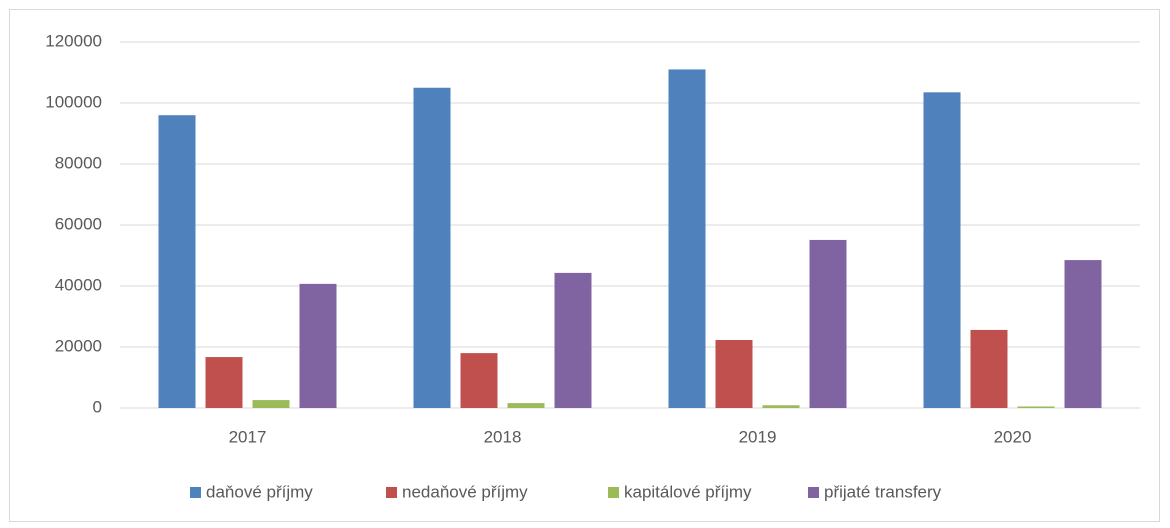 The image size is (1170, 528). Describe the element at coordinates (73, 40) in the screenshot. I see `y-tick-label: 120000` at that location.